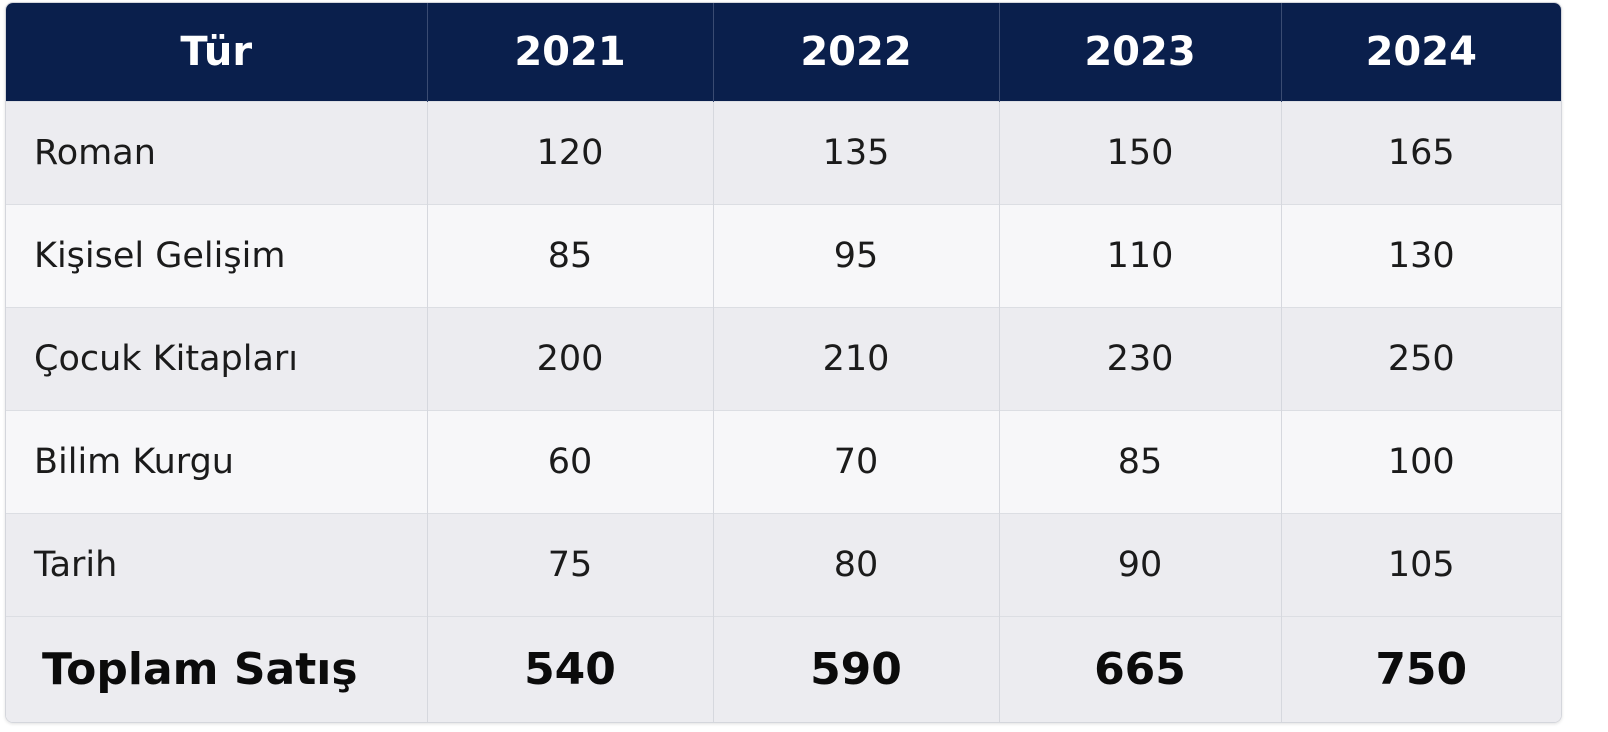  Describe the element at coordinates (217, 462) in the screenshot. I see `row-label: Bilim Kurgu` at that location.